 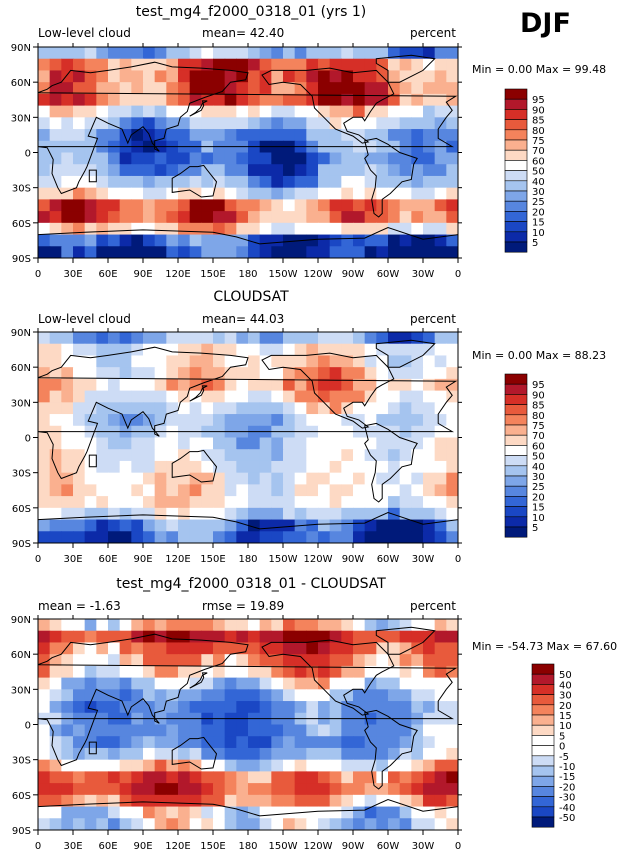 What do you see at coordinates (538, 477) in the screenshot?
I see `legend-label: 30` at bounding box center [538, 477].